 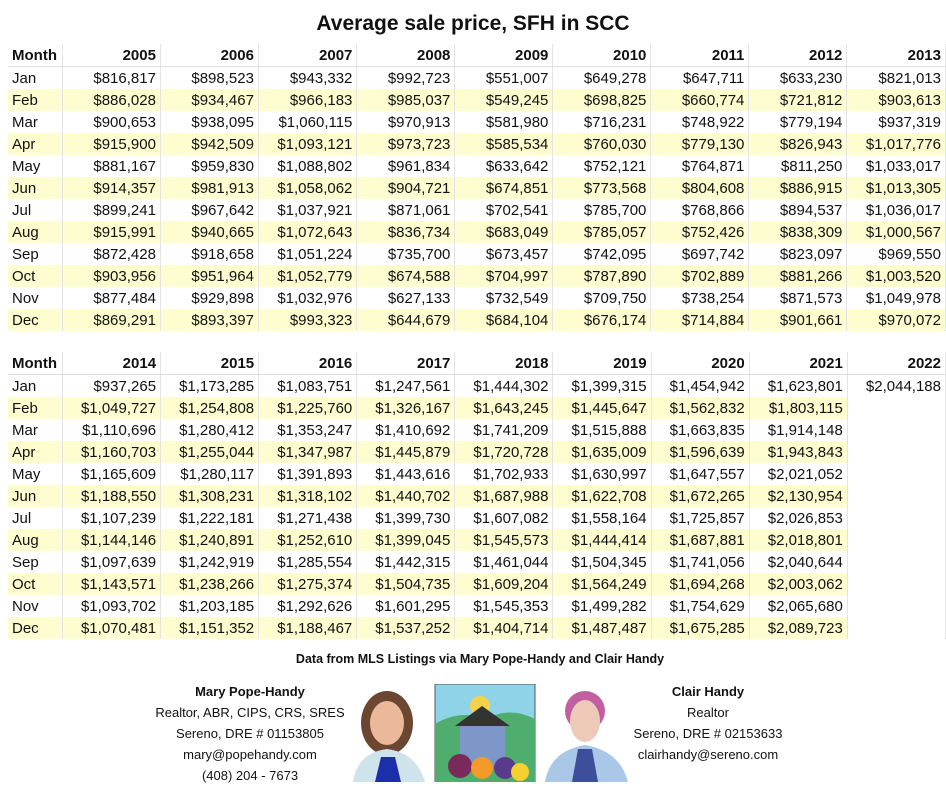 What do you see at coordinates (504, 430) in the screenshot?
I see `price-cell: $1,741,209` at bounding box center [504, 430].